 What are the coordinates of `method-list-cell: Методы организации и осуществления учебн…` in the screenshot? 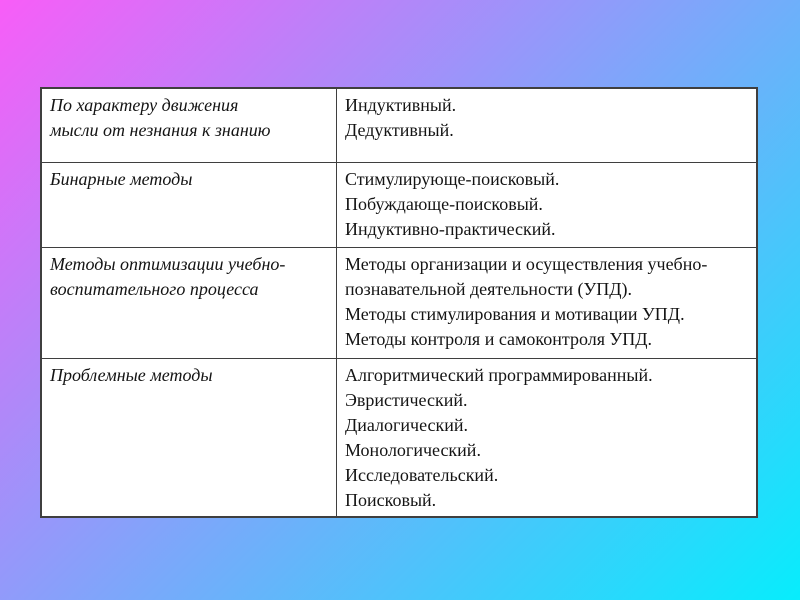 It's located at (547, 303).